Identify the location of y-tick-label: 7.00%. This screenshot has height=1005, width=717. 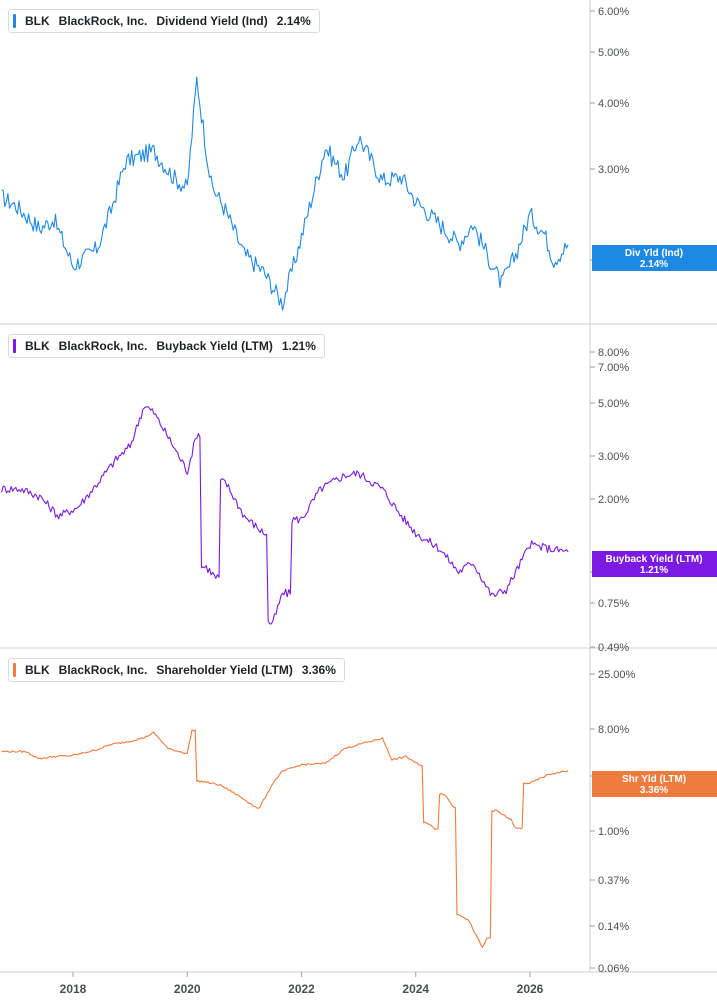
(613, 368).